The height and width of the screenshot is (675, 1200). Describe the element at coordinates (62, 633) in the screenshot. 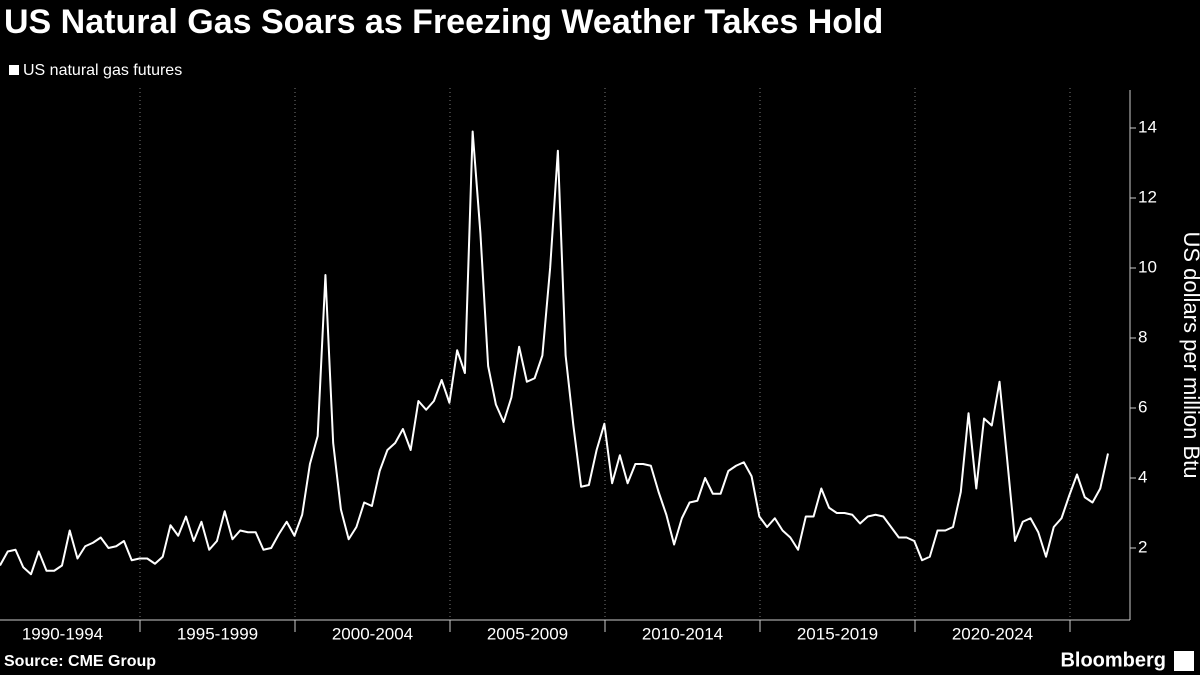

I see `x-tick-label: 1990-1994` at that location.